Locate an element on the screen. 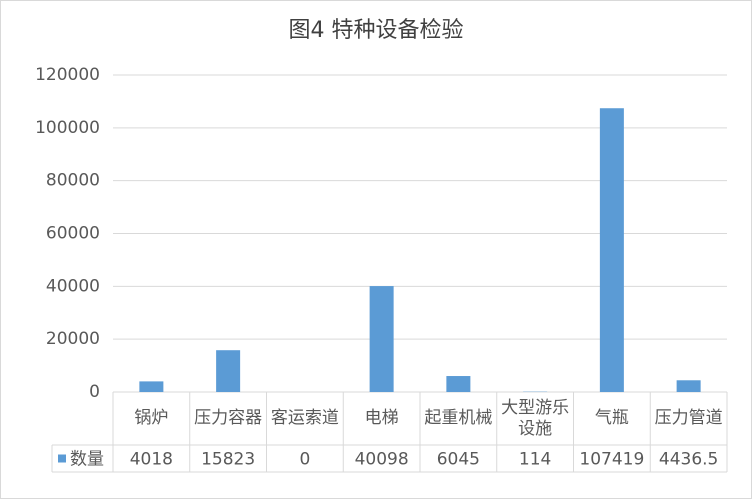 Image resolution: width=752 pixels, height=503 pixels. x-tick-label: 起重机械 is located at coordinates (458, 418).